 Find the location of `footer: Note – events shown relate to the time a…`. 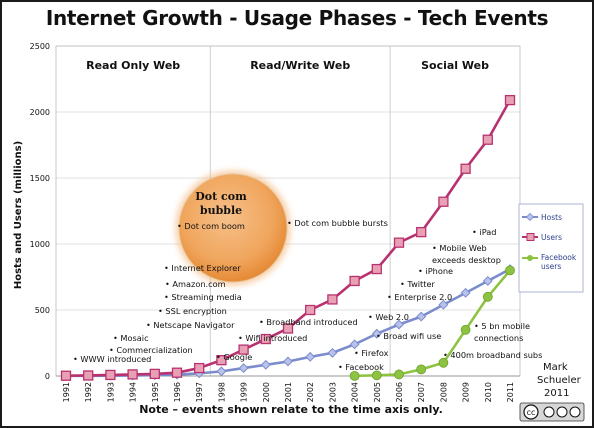

footer: Note – events shown relate to the time a… is located at coordinates (362, 392).